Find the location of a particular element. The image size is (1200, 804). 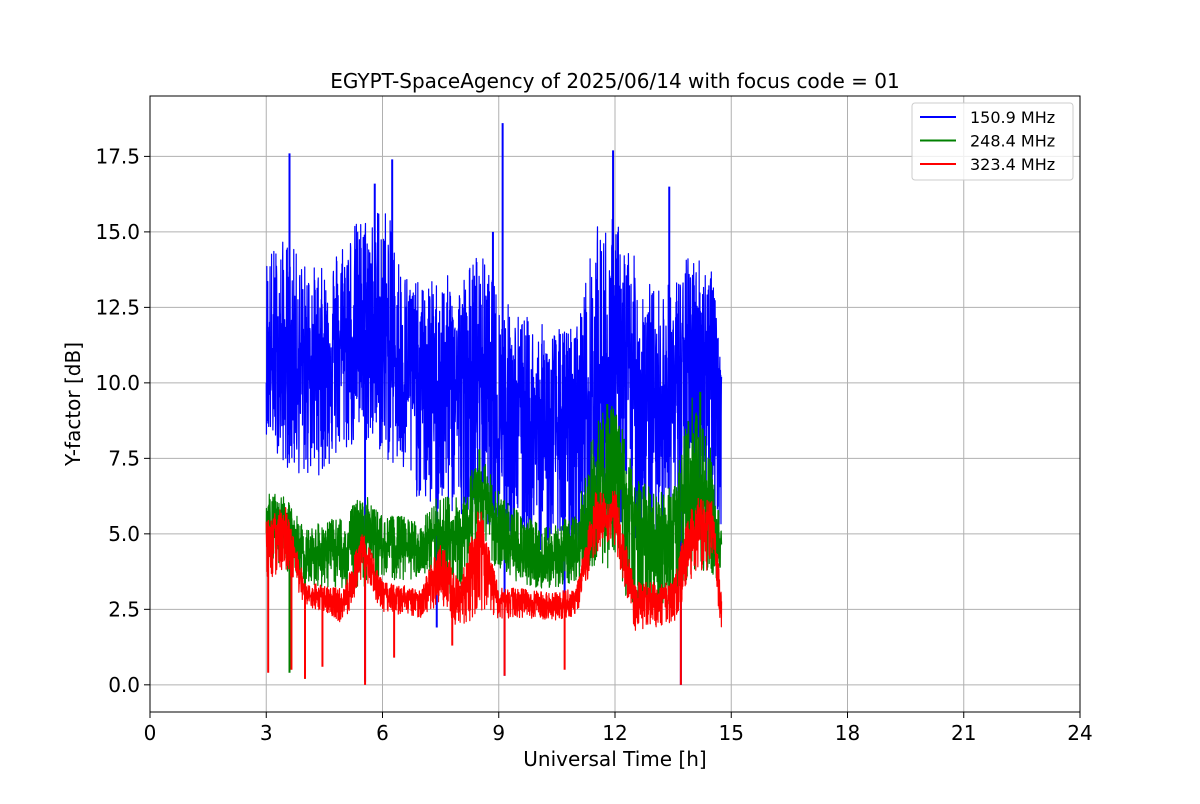

legend-box is located at coordinates (992, 141).